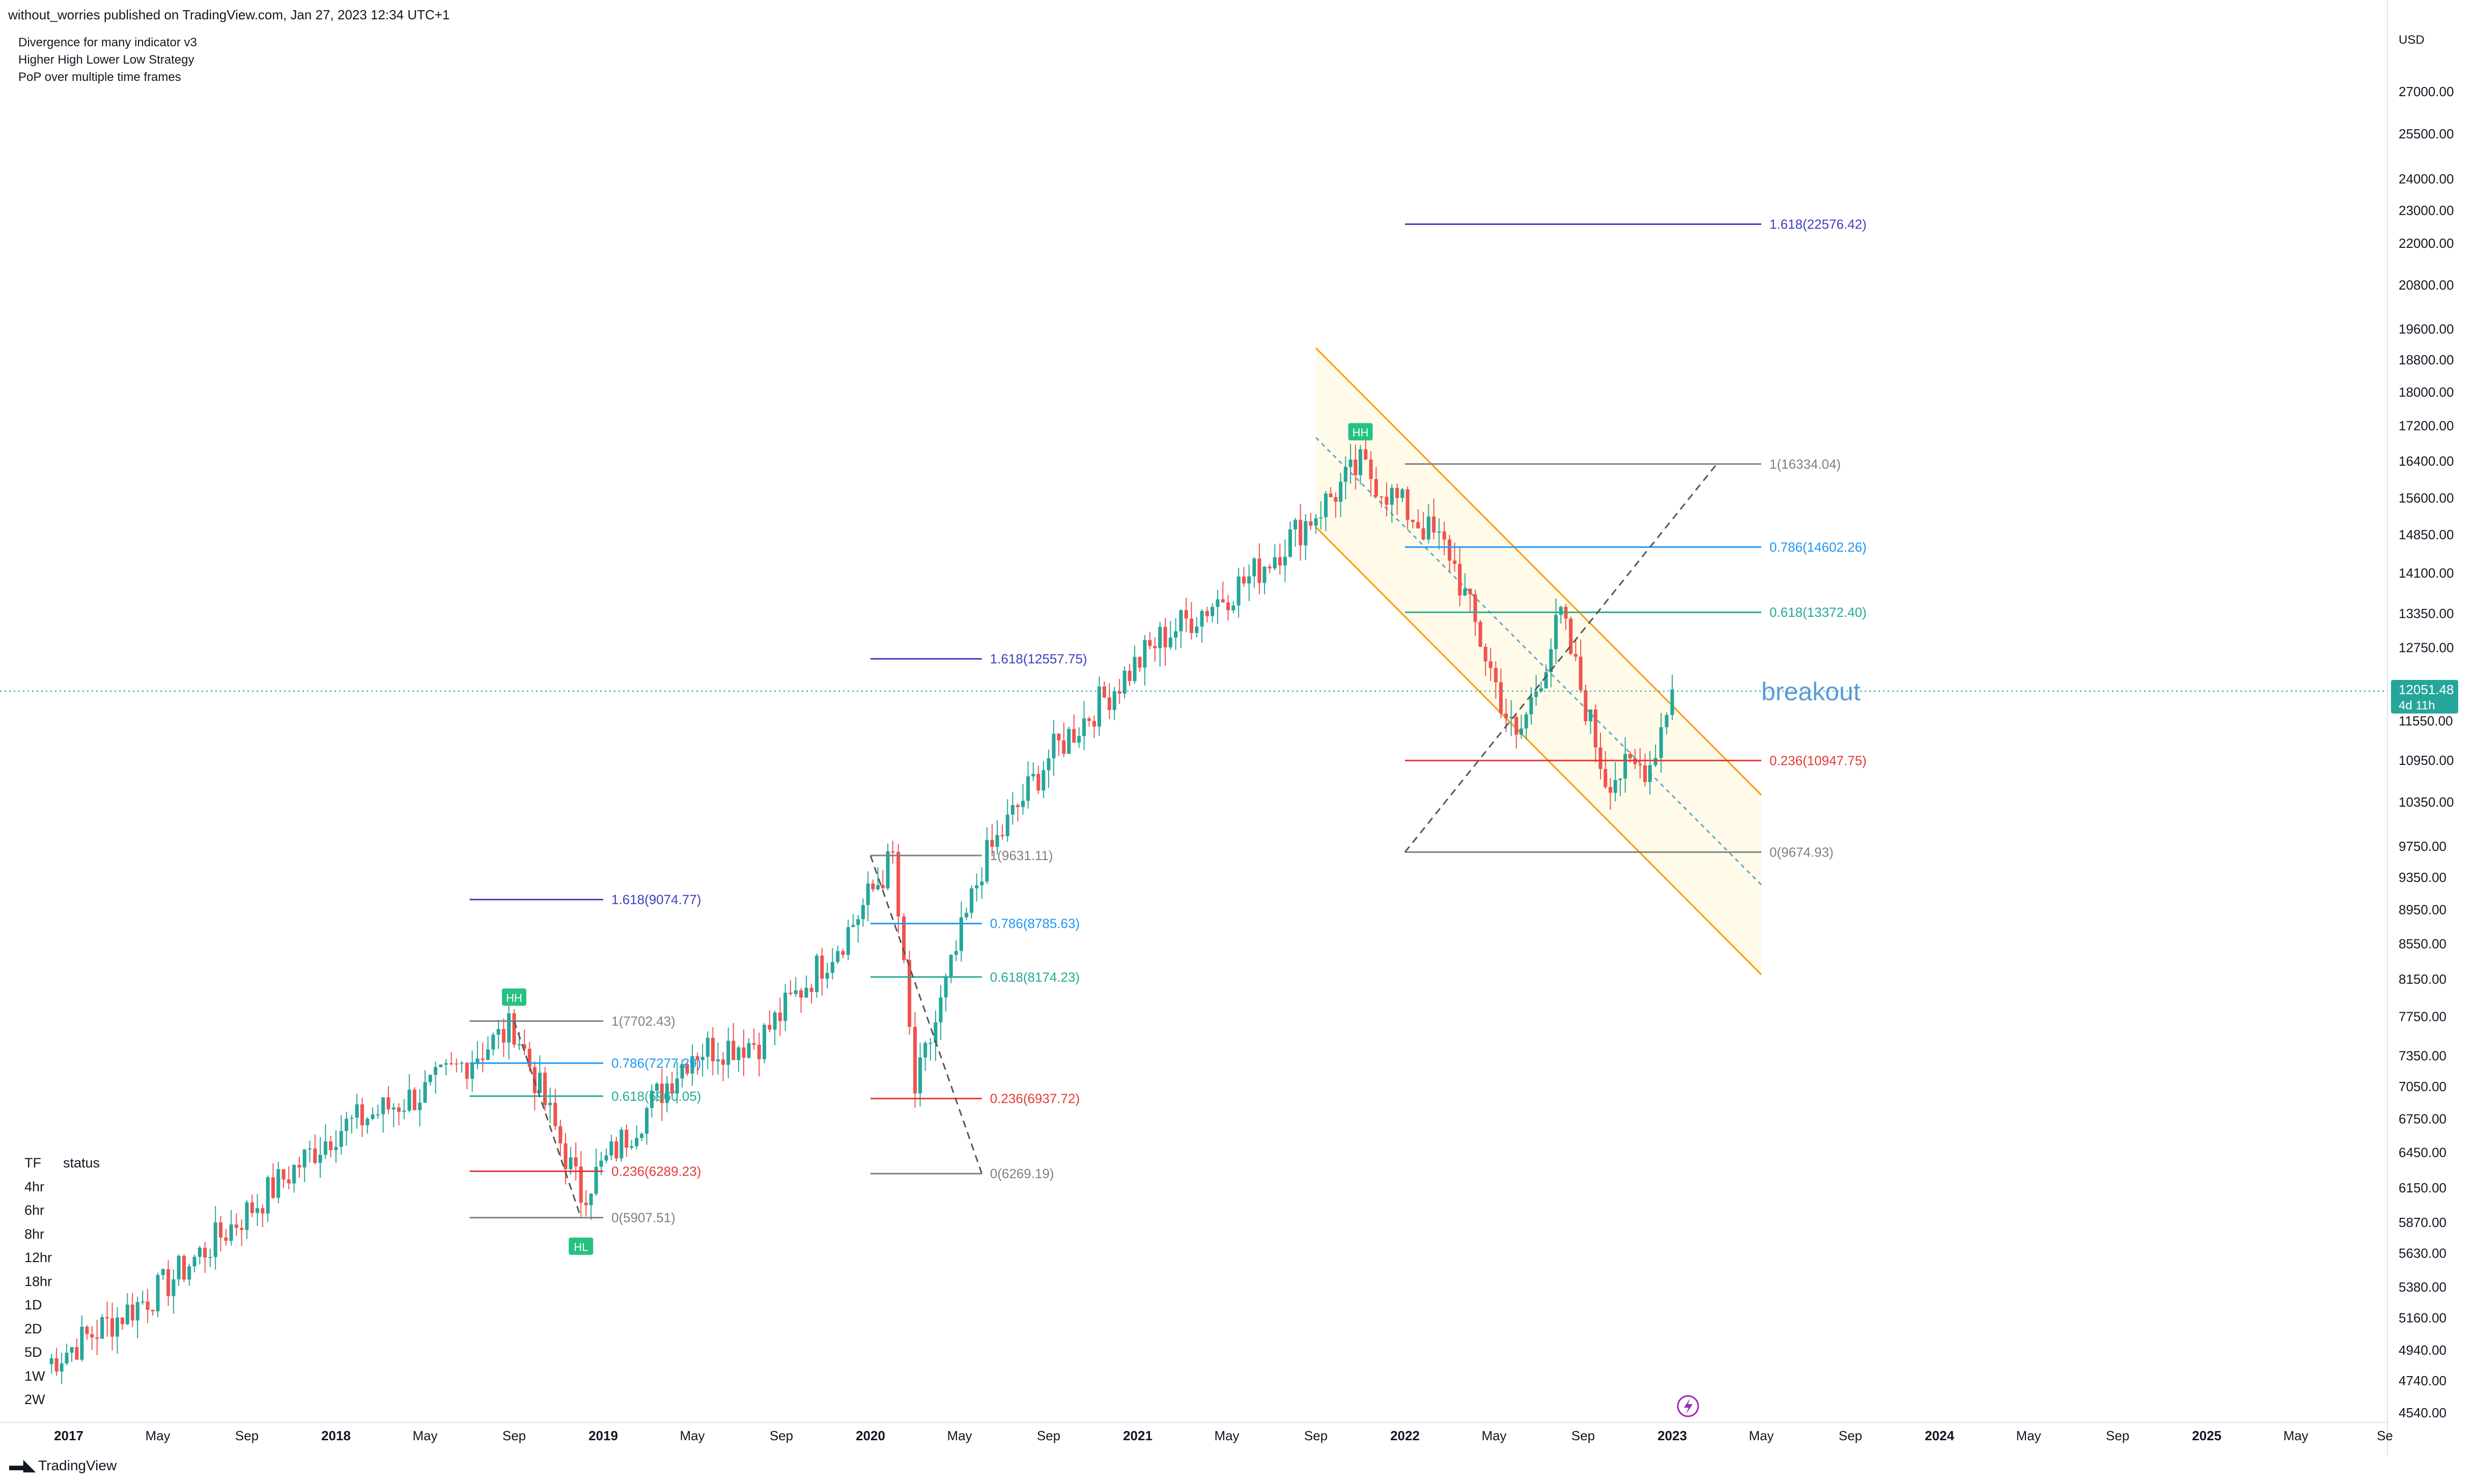 The width and height of the screenshot is (2475, 1484). I want to click on price-tick-label: 8950.00, so click(2422, 910).